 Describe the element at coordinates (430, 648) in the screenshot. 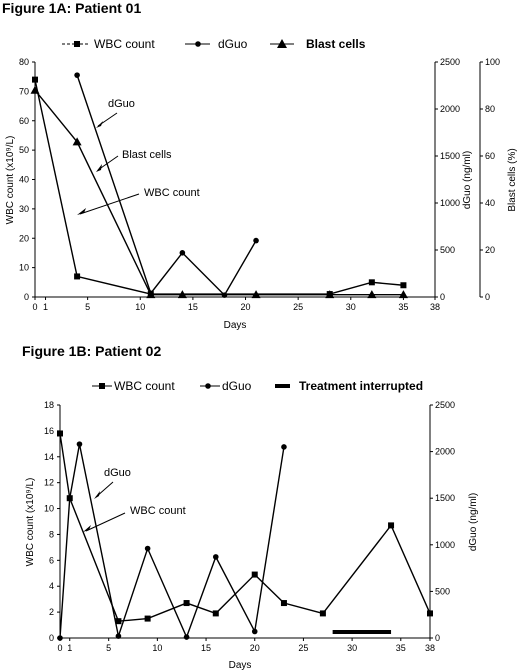

I see `x-tick-label: 38` at that location.